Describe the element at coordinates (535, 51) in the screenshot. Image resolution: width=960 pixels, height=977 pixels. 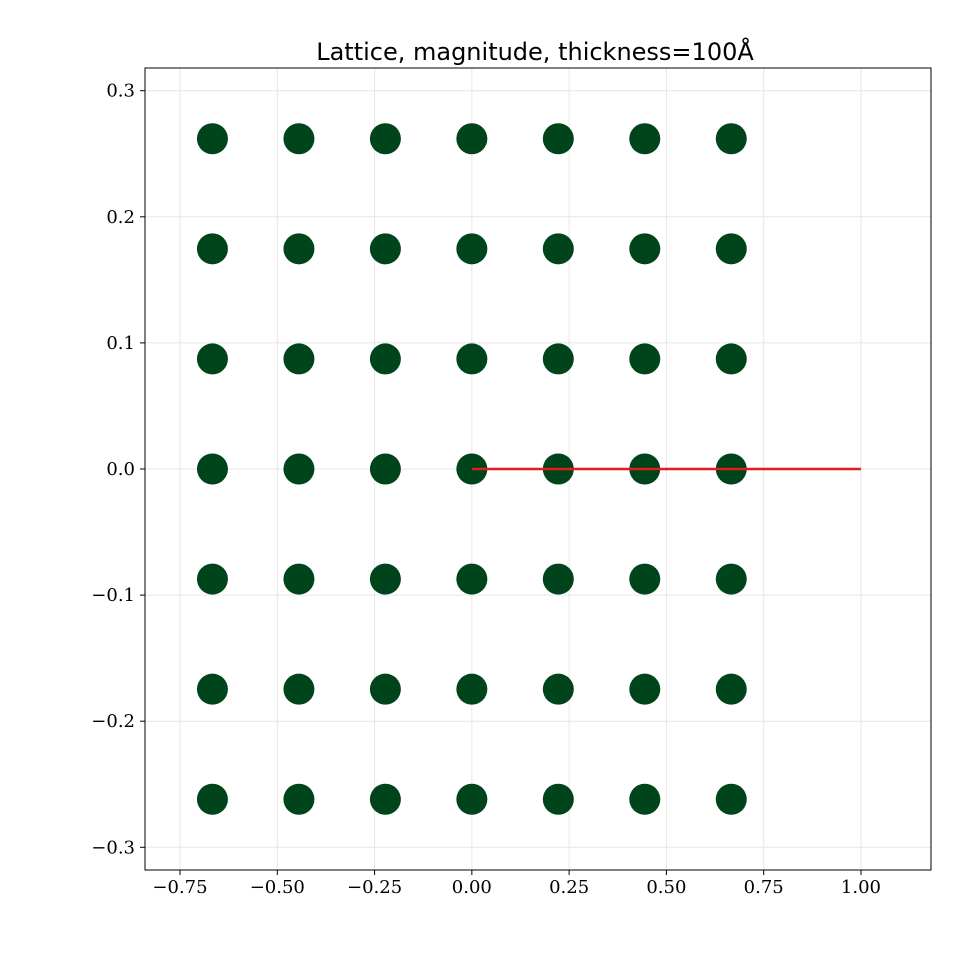
I see `chart-title: Lattice, magnitude, thickness=100Å` at that location.